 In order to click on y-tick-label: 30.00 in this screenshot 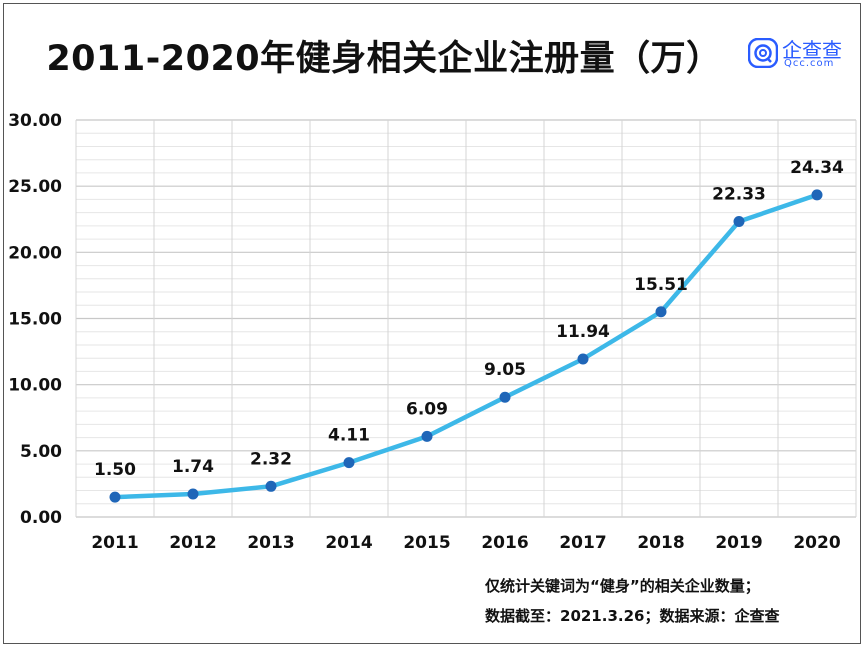, I will do `click(35, 121)`.